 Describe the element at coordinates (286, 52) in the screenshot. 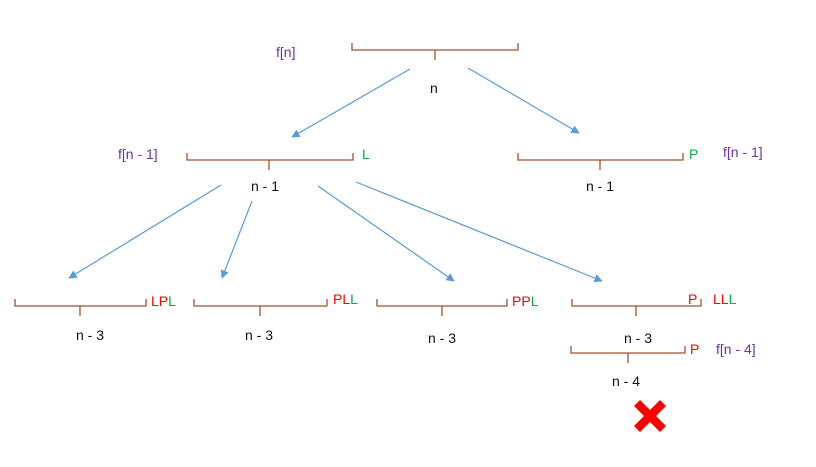

I see `root-func-label: f[n]` at that location.